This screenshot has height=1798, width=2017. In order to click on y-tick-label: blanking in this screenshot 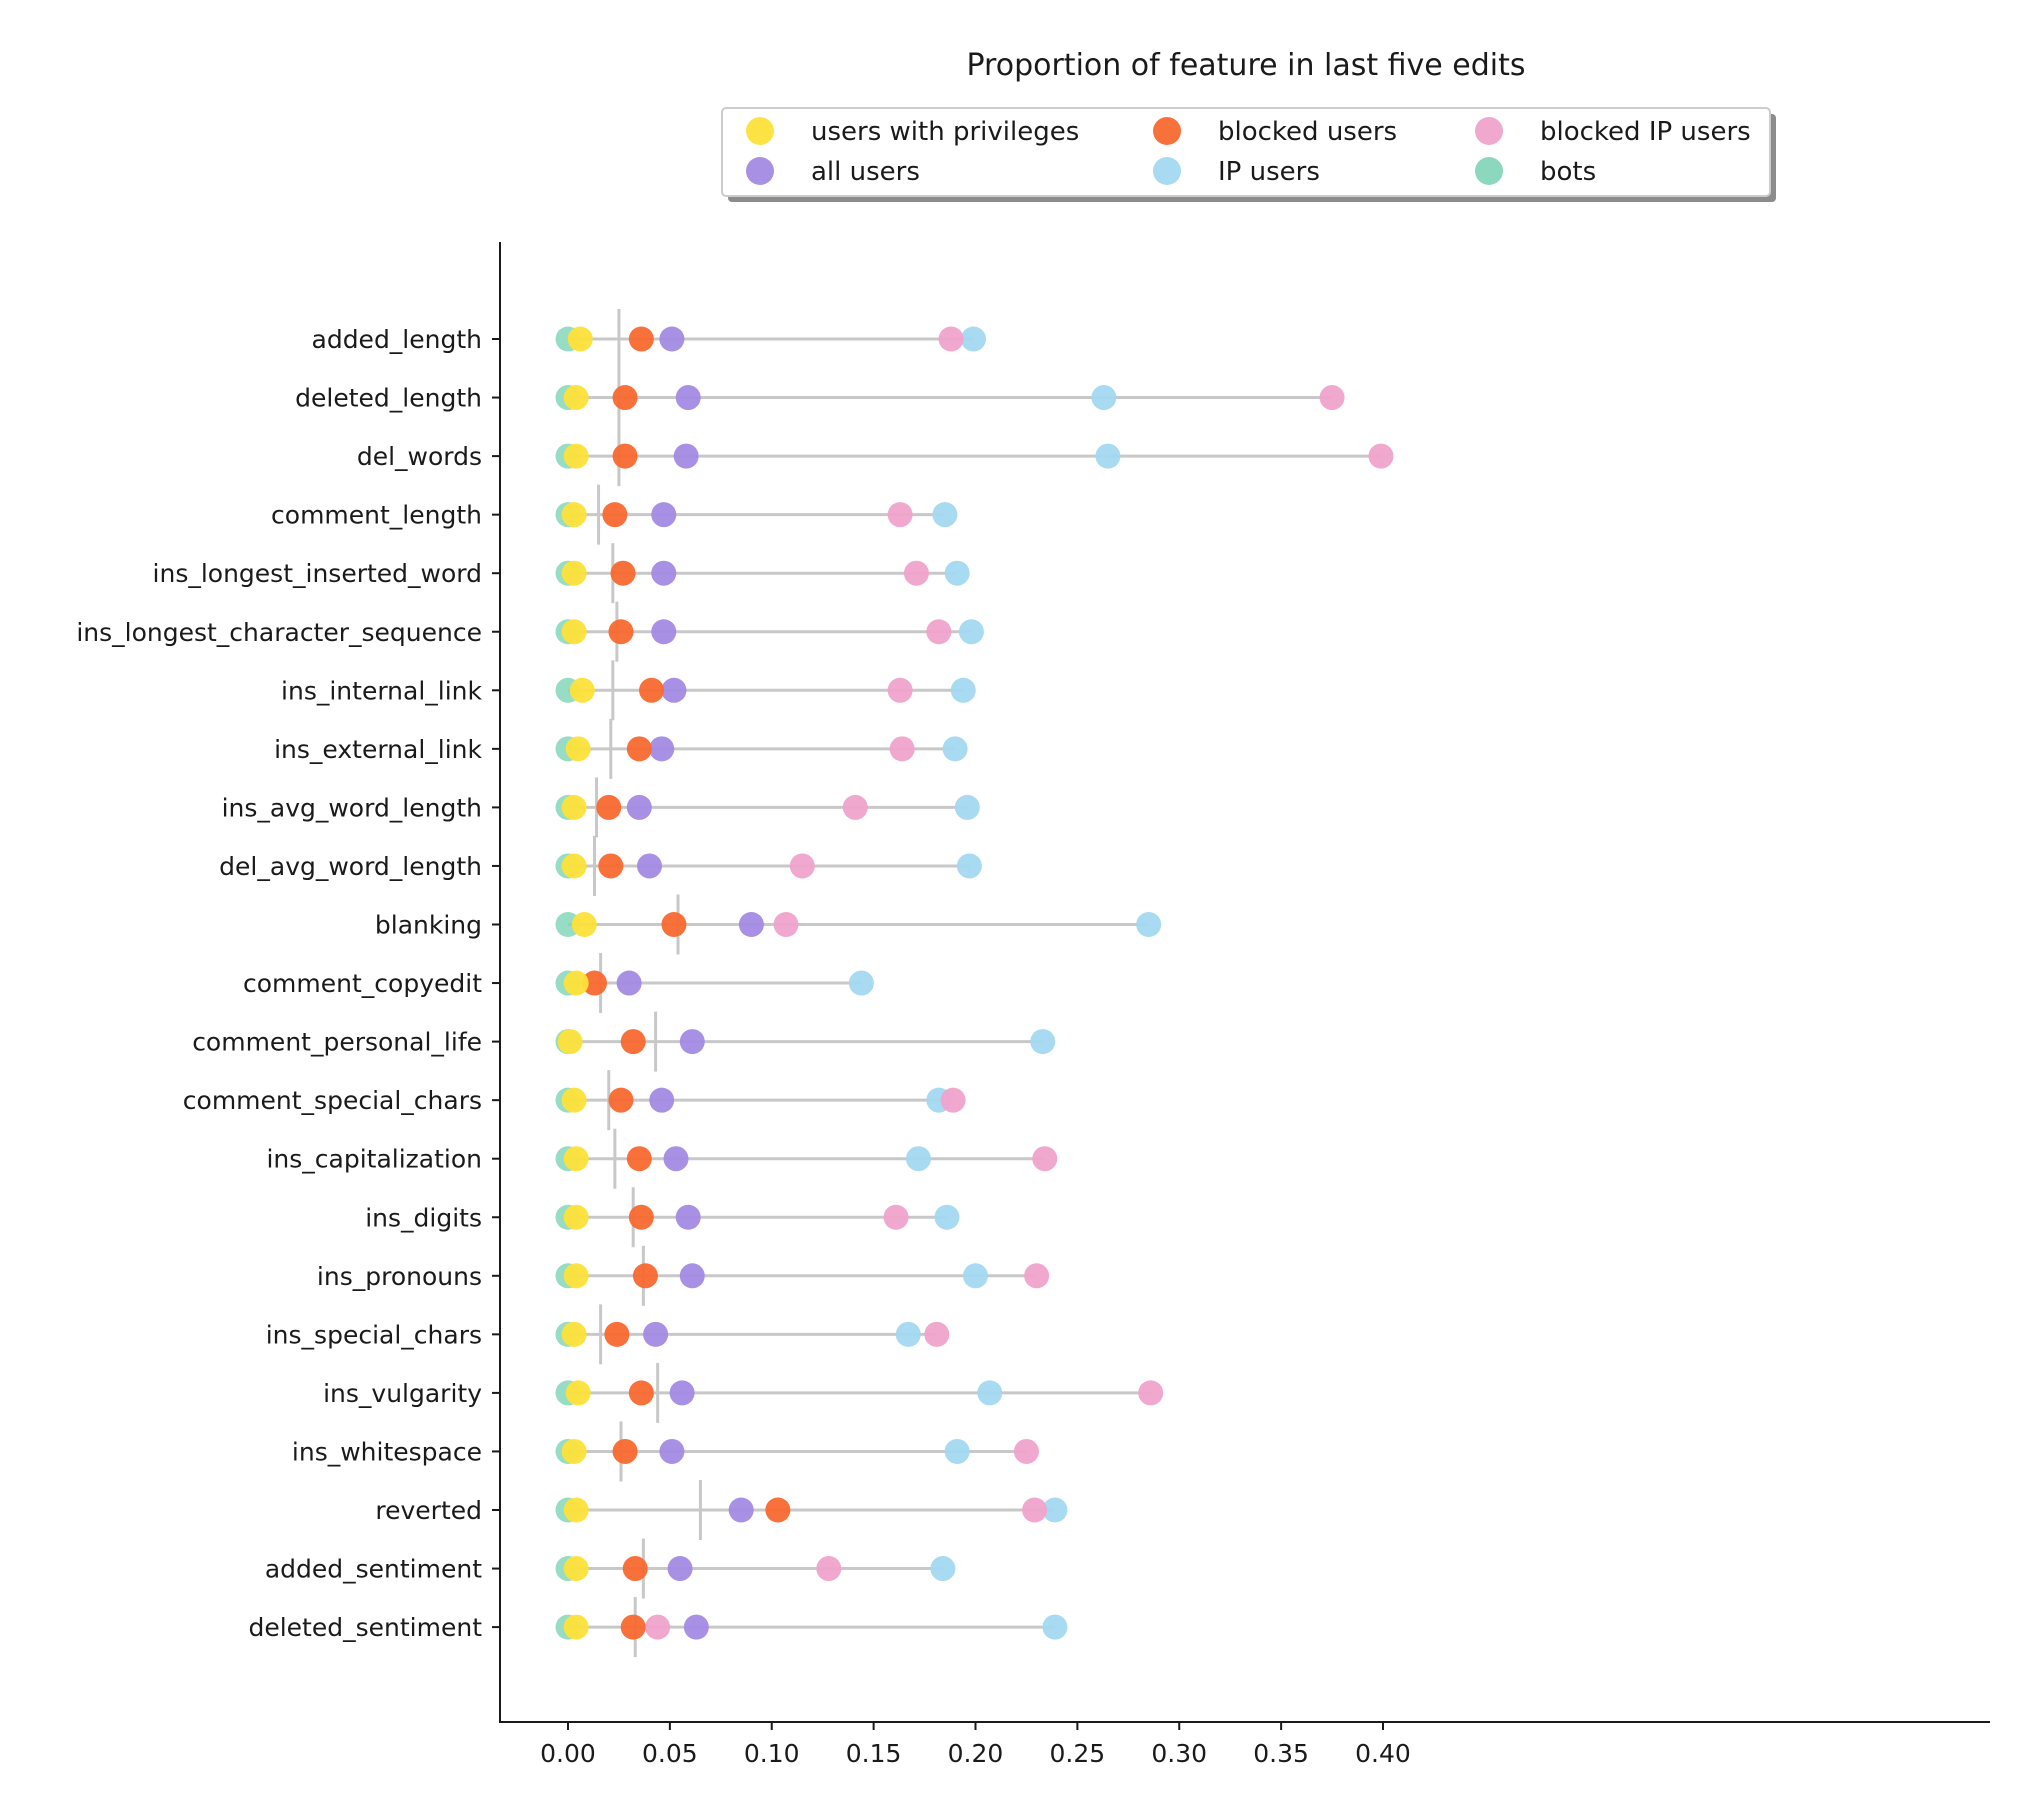, I will do `click(428, 925)`.